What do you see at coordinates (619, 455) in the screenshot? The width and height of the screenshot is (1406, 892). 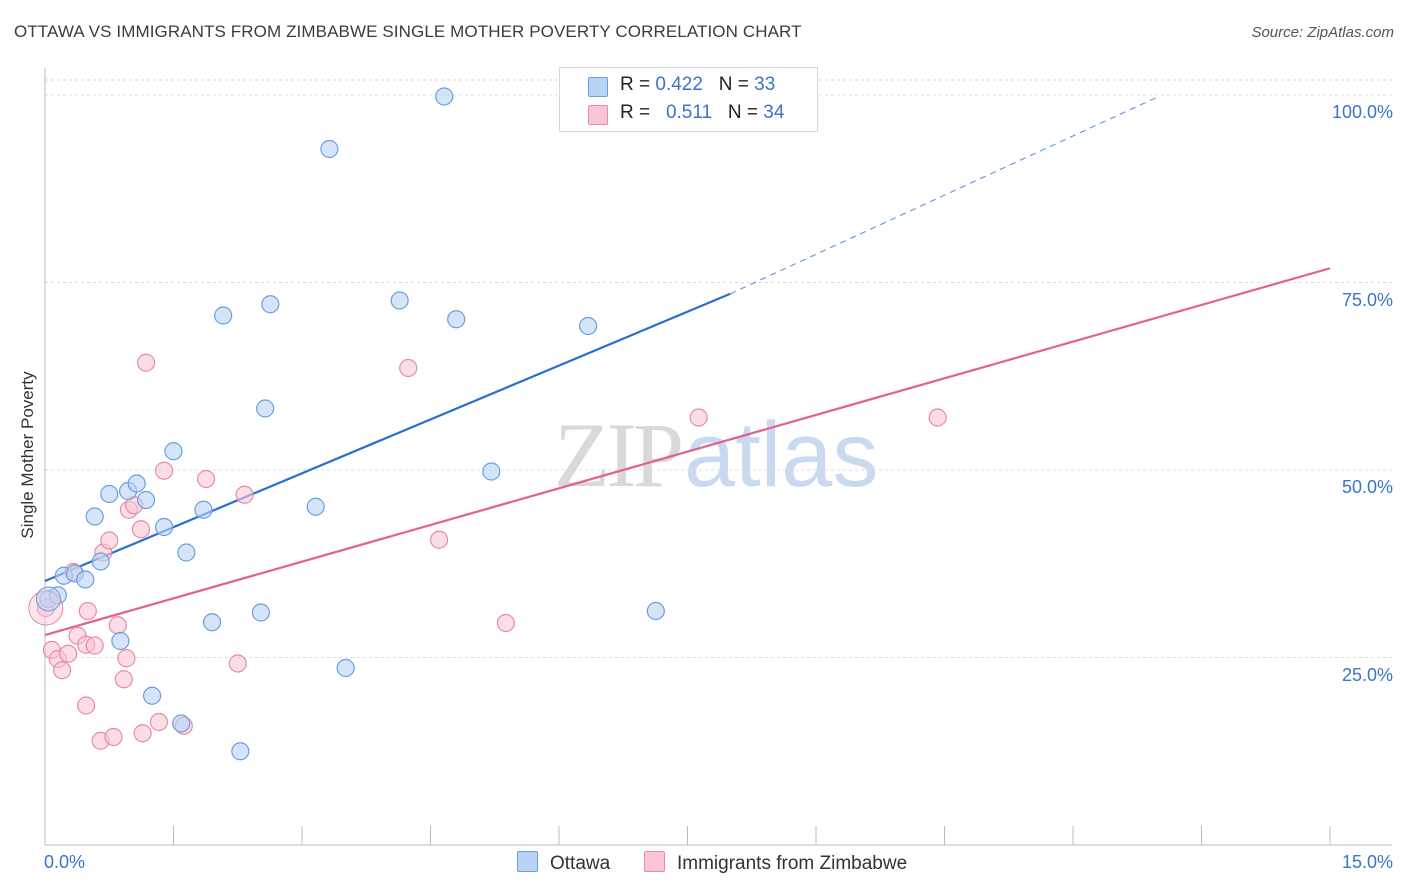 I see `watermark-zip: ZIP` at bounding box center [619, 455].